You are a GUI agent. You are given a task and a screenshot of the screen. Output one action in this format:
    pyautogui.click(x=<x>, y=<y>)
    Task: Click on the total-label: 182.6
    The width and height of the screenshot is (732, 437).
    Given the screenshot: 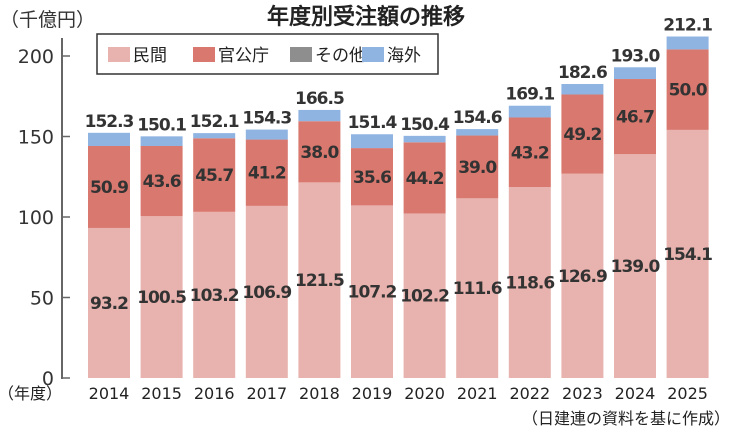 What is the action you would take?
    pyautogui.click(x=582, y=73)
    